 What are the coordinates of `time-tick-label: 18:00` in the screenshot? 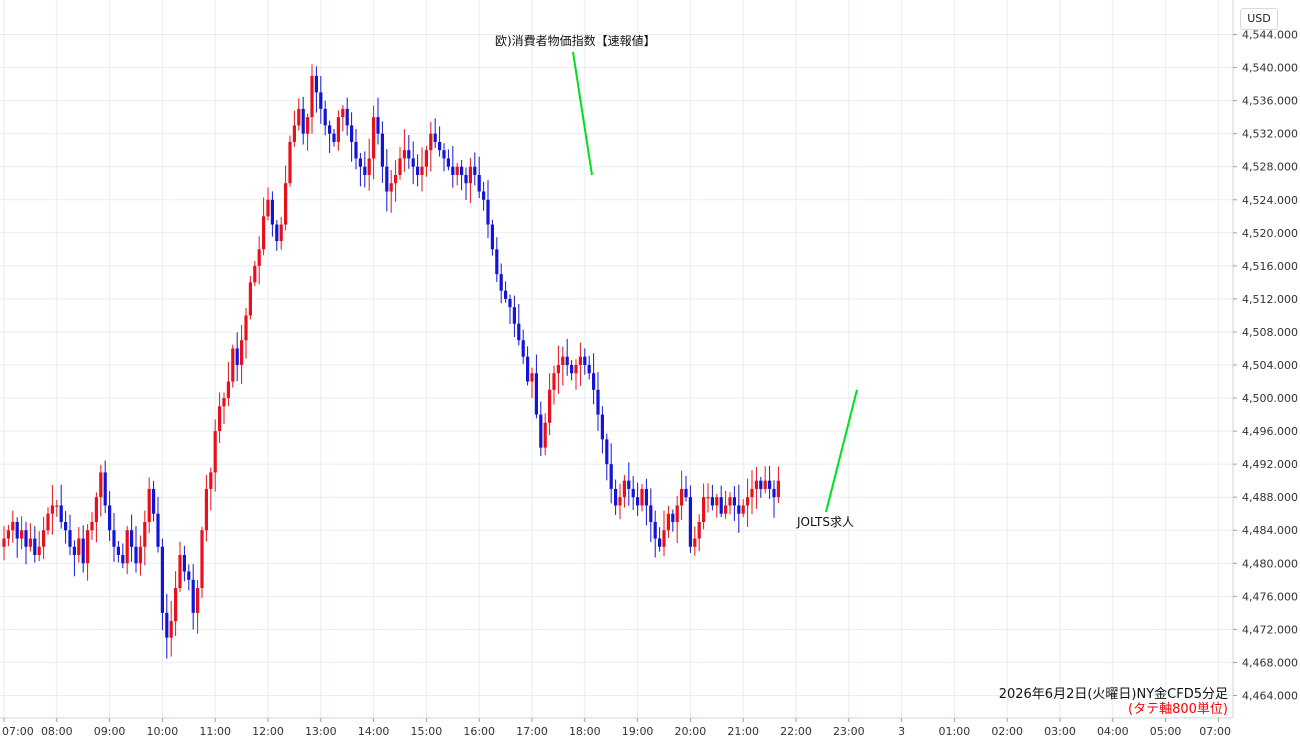 It's located at (585, 731).